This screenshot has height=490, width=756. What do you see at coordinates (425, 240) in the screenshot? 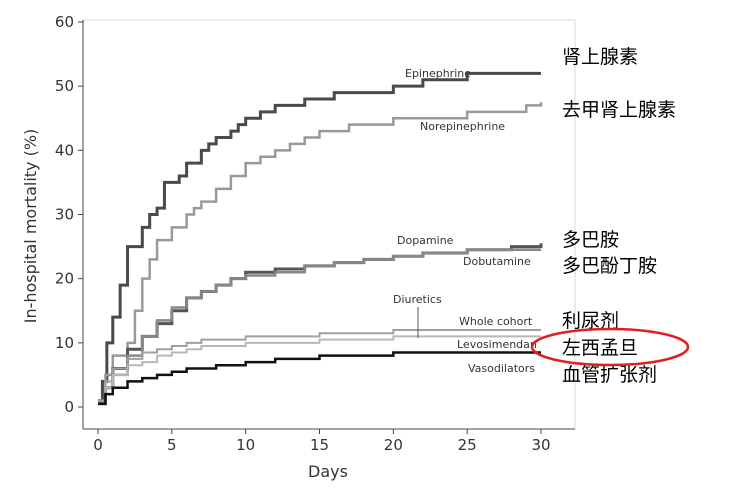
I see `label-dopamine: Dopamine` at bounding box center [425, 240].